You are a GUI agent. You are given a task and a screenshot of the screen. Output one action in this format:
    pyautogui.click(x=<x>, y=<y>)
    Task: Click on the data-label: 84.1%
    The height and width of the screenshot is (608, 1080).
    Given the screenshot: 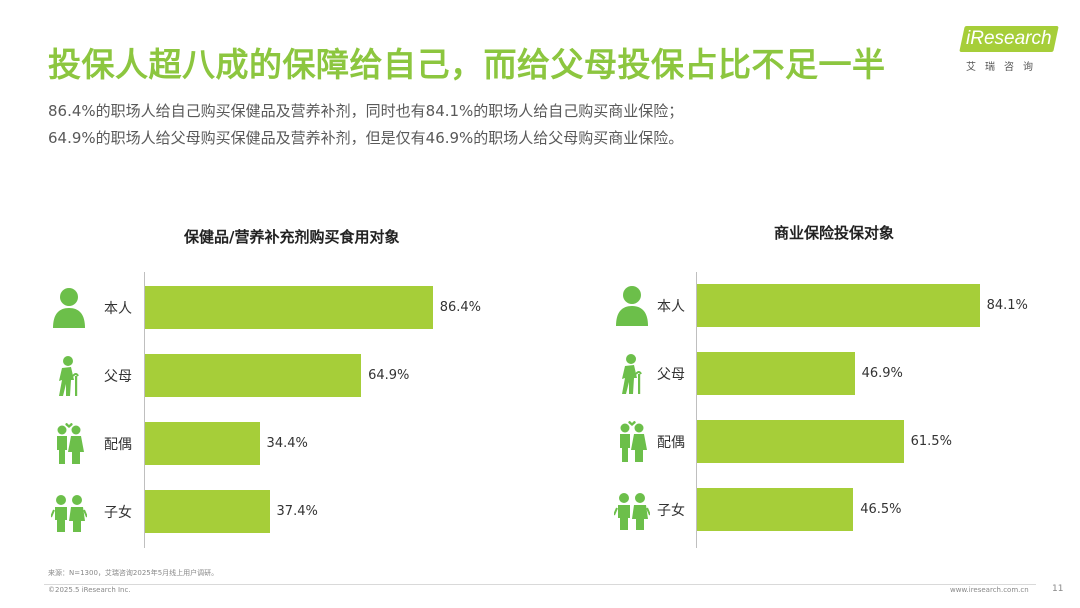 What is the action you would take?
    pyautogui.click(x=1007, y=305)
    